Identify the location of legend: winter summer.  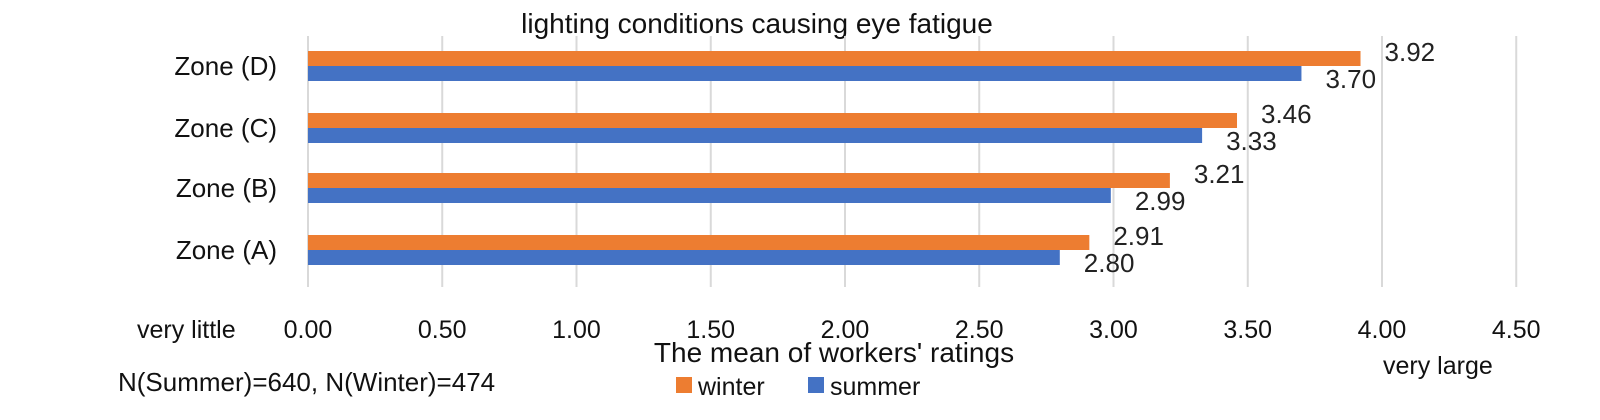
(798, 387).